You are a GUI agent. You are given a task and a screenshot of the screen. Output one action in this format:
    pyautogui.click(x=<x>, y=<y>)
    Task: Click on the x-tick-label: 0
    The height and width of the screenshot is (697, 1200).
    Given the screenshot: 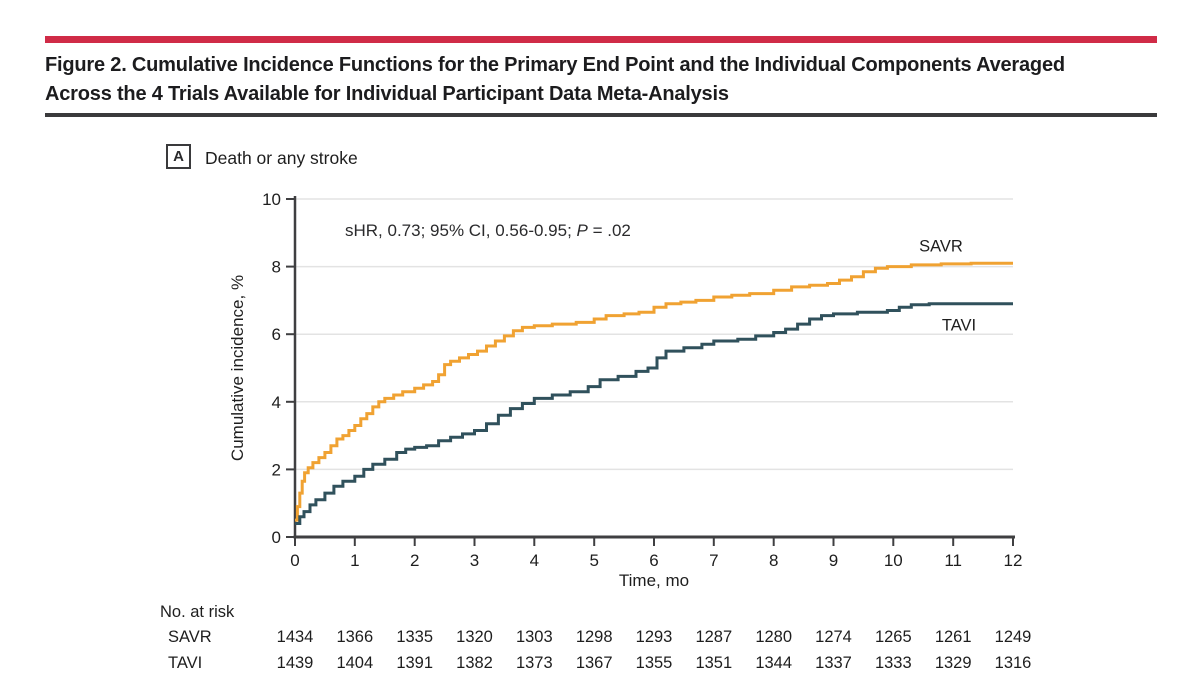 What is the action you would take?
    pyautogui.click(x=294, y=560)
    